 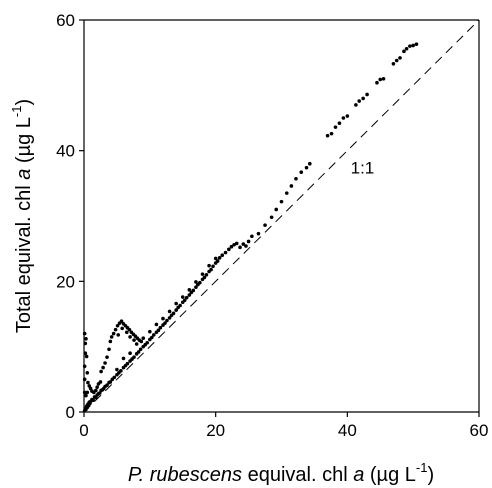 What do you see at coordinates (16, 112) in the screenshot?
I see `y-axis-title-sup: -1` at bounding box center [16, 112].